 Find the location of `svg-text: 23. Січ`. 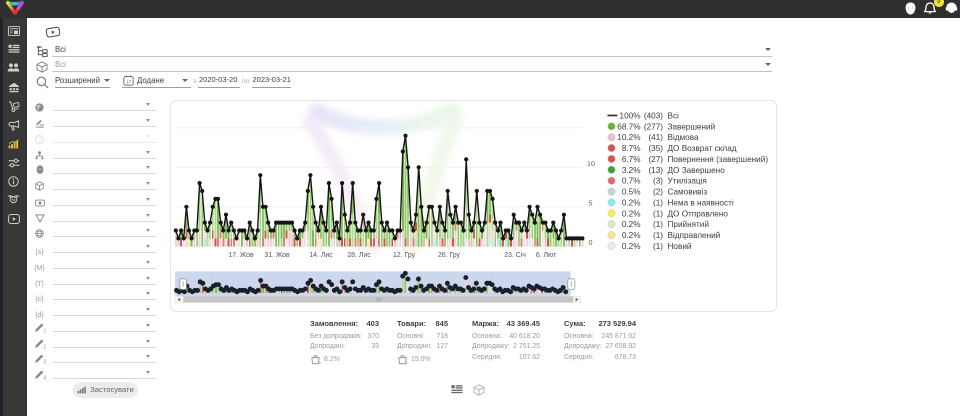

svg-text: 23. Січ is located at coordinates (515, 255).